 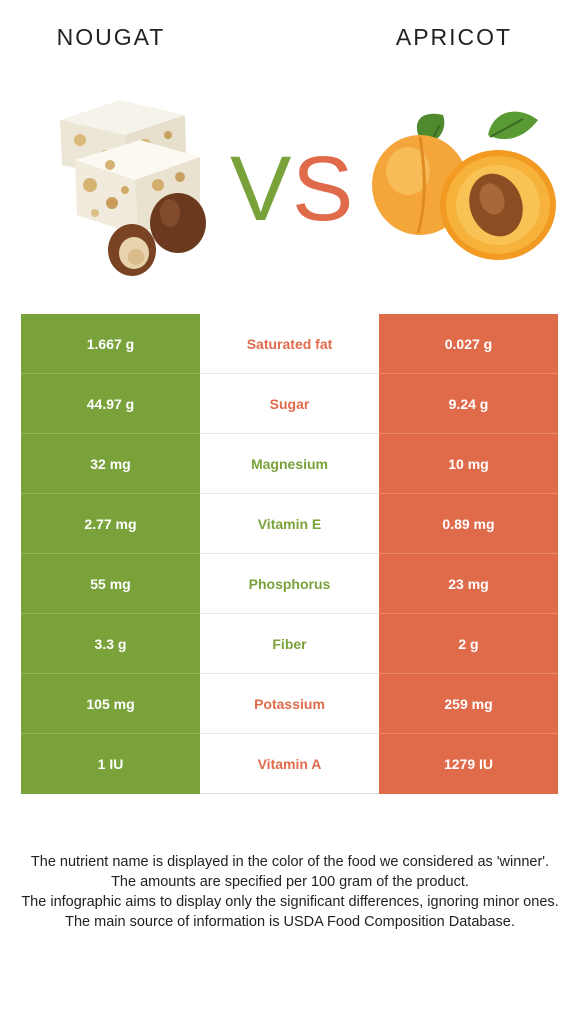 I want to click on table-row: 1.667 g Saturated fat 0.027 g, so click(x=289, y=344).